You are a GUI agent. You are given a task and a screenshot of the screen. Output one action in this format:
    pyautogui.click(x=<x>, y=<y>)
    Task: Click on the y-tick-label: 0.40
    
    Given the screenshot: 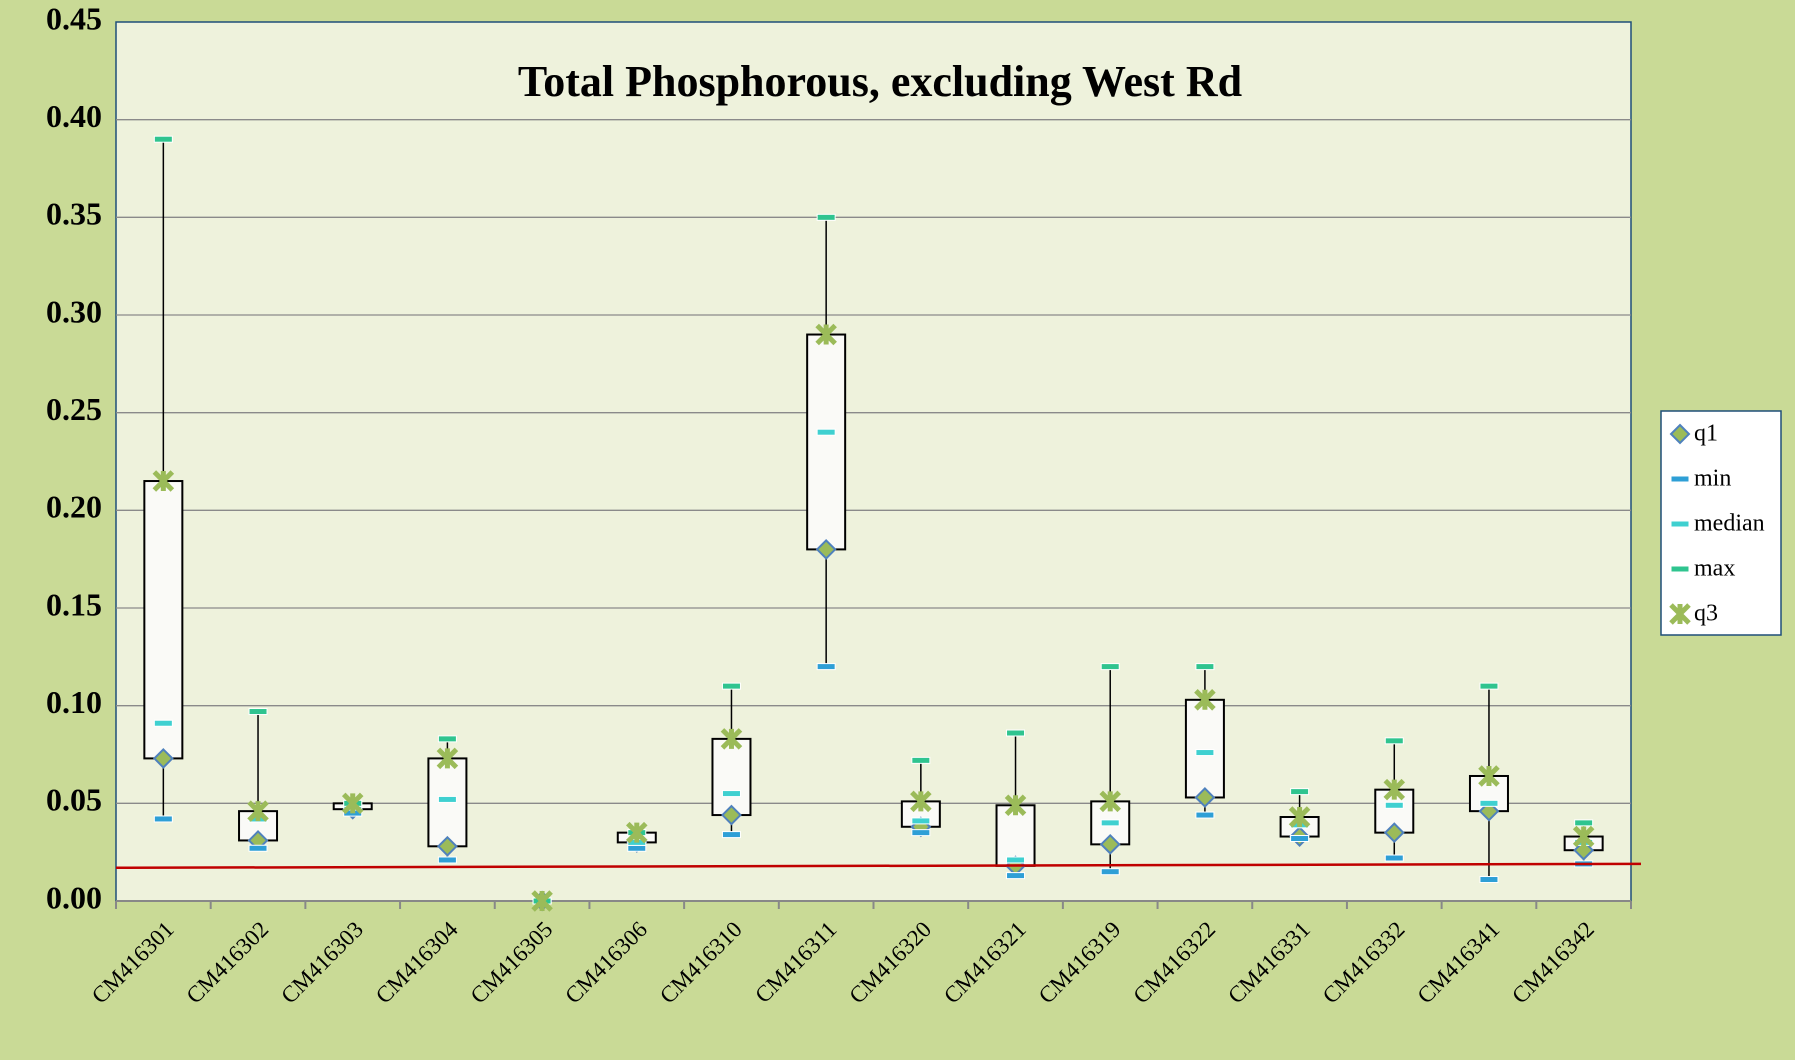 What is the action you would take?
    pyautogui.click(x=74, y=116)
    